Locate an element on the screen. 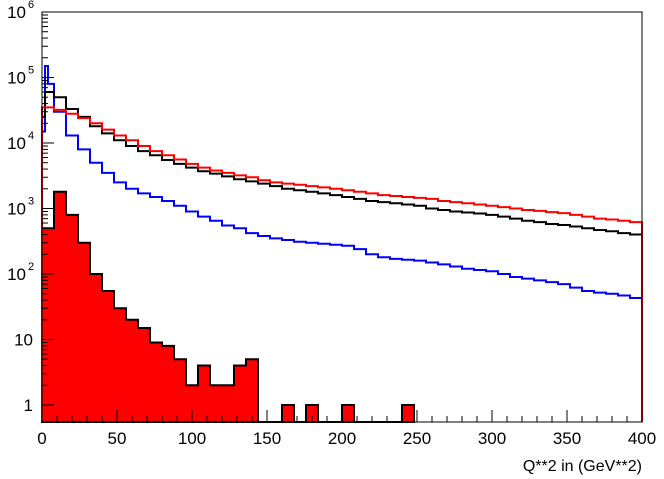 The image size is (664, 479). y-tick-label: 10 4 is located at coordinates (20, 141).